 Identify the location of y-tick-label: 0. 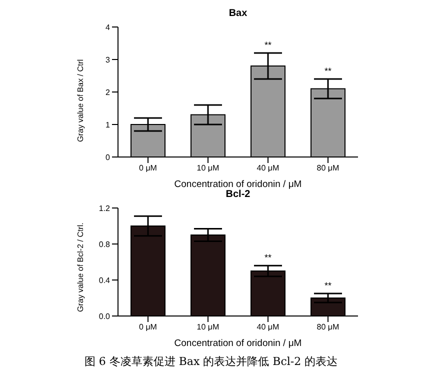
(108, 157).